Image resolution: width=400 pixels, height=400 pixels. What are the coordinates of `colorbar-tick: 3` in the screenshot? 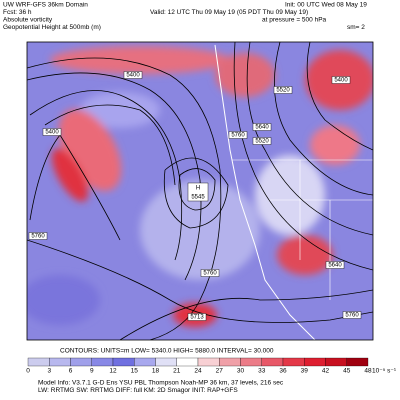 It's located at (49, 371).